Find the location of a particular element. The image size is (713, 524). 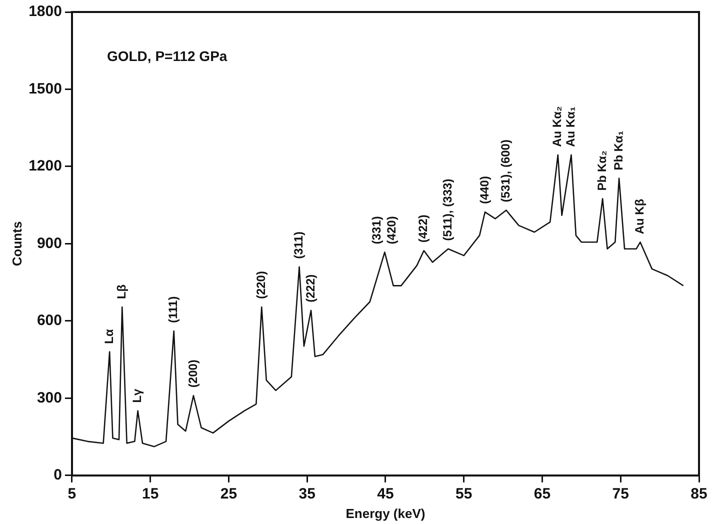

annotation: Au Kβ is located at coordinates (639, 216).